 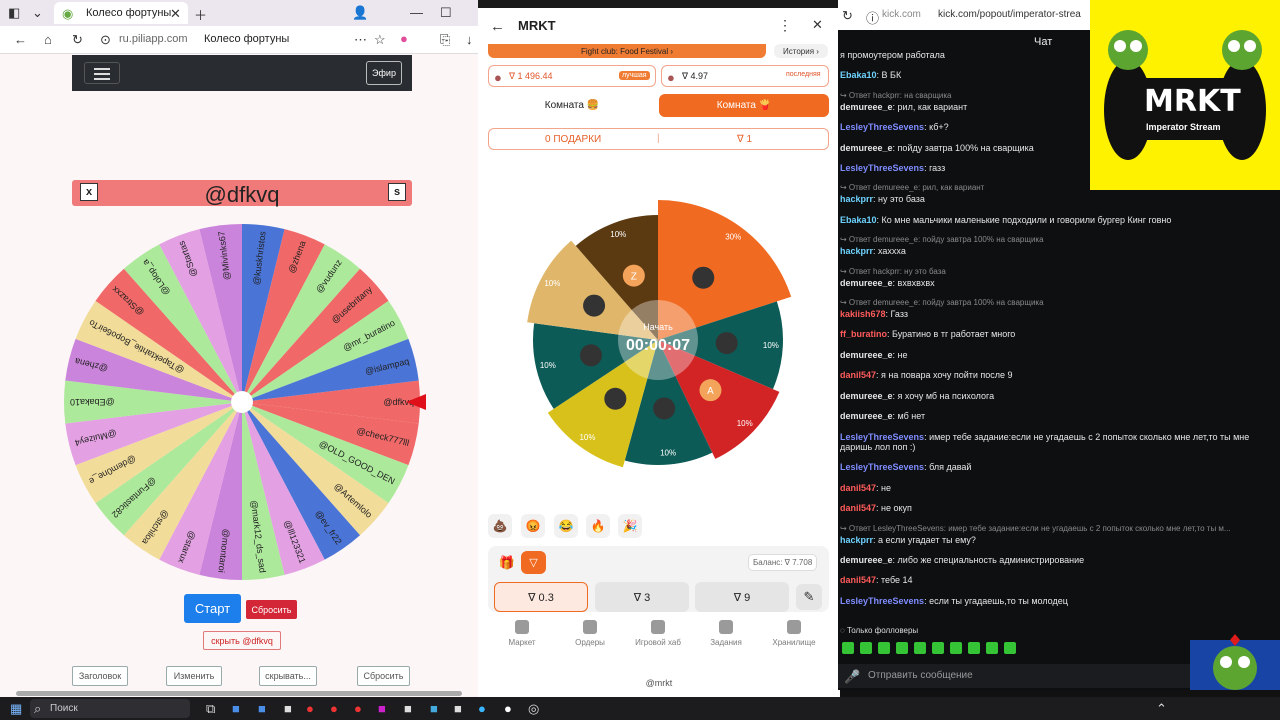 I want to click on url-text: ru.piliapp.com, so click(x=153, y=39).